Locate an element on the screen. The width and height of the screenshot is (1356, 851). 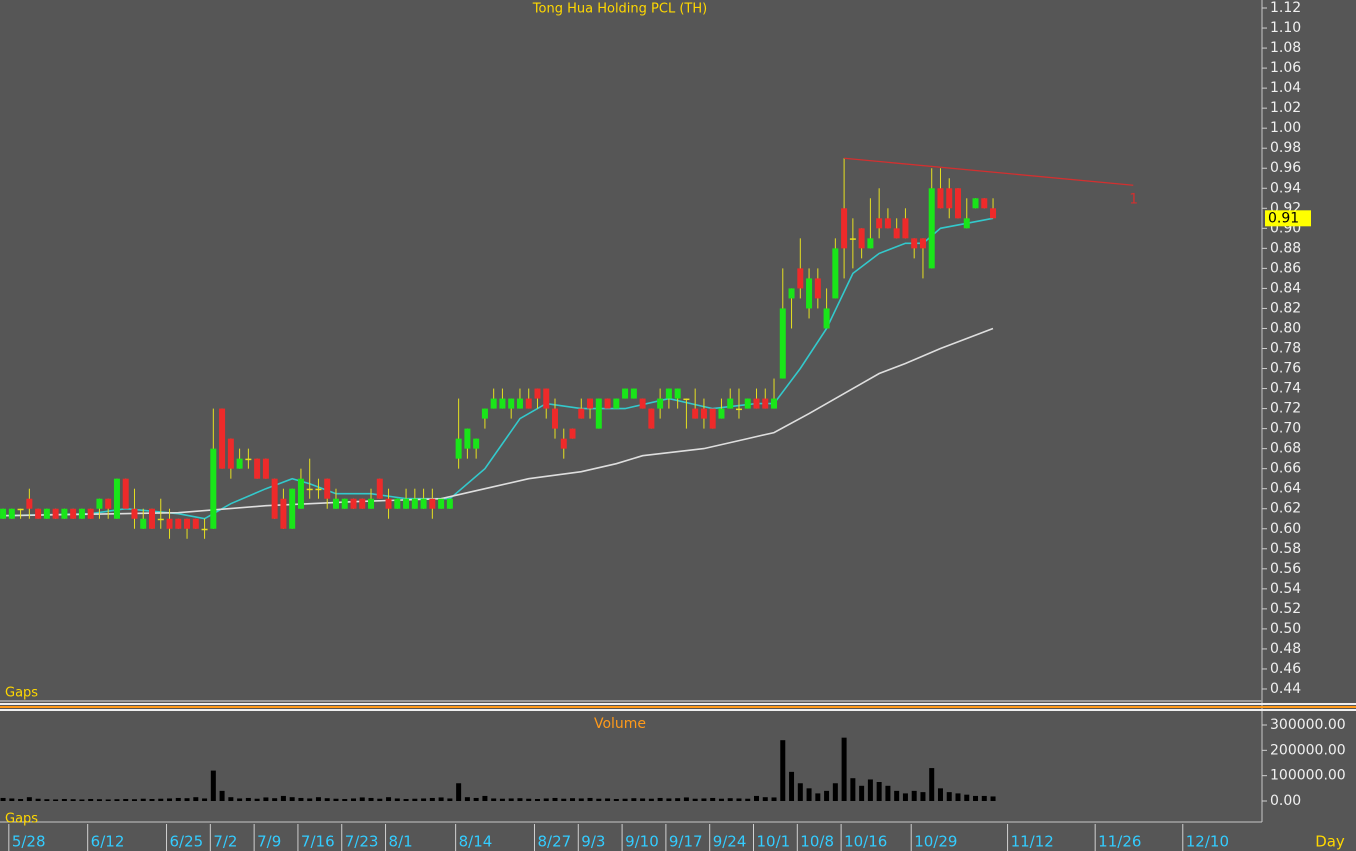
chart-title: Tong Hua Holding PCL (TH) is located at coordinates (619, 9).